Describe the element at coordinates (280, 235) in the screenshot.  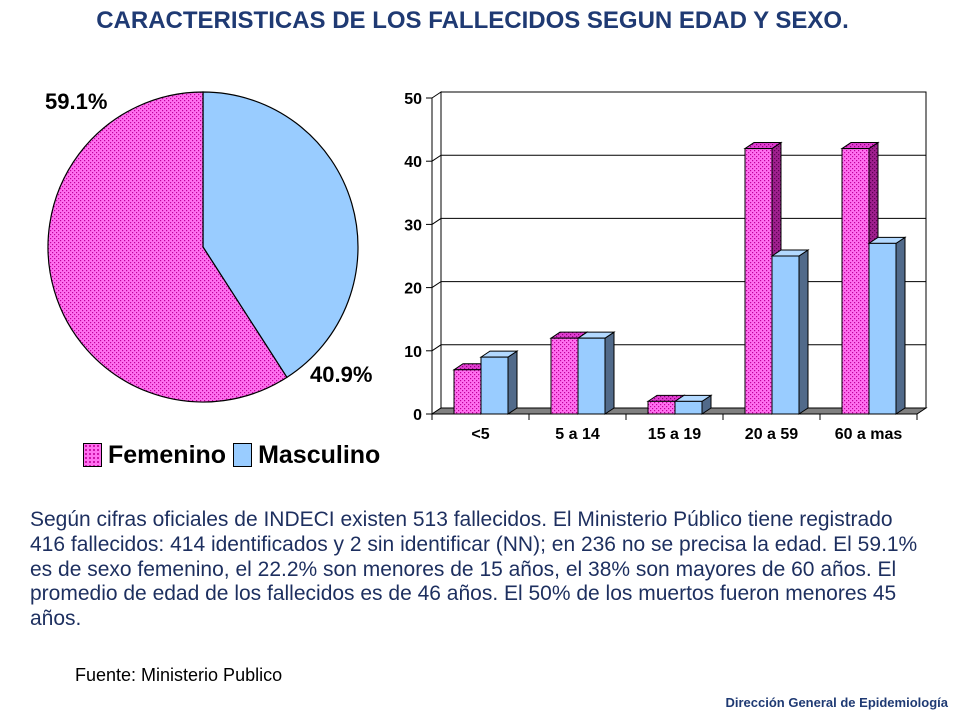
I see `pie-slice-masculino` at that location.